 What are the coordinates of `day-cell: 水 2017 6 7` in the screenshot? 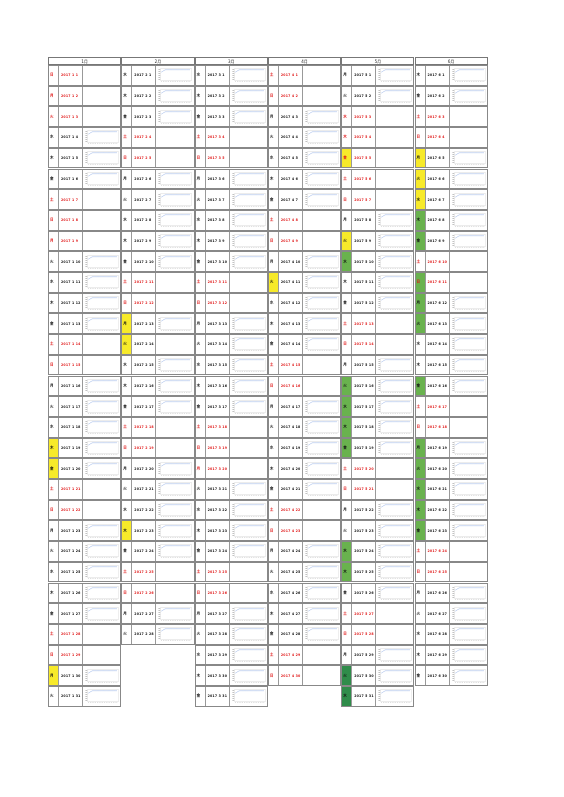 It's located at (451, 199).